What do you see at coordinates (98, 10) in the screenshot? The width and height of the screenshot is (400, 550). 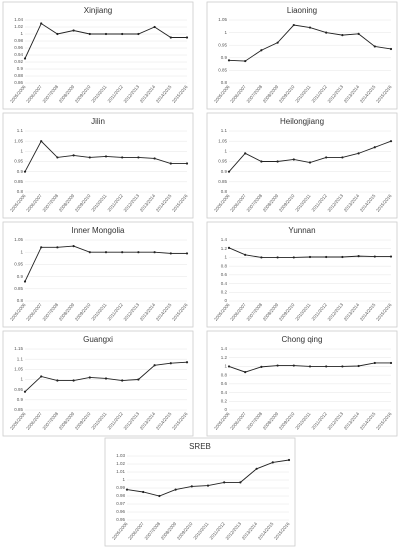 I see `chart-title: Xinjiang` at bounding box center [98, 10].